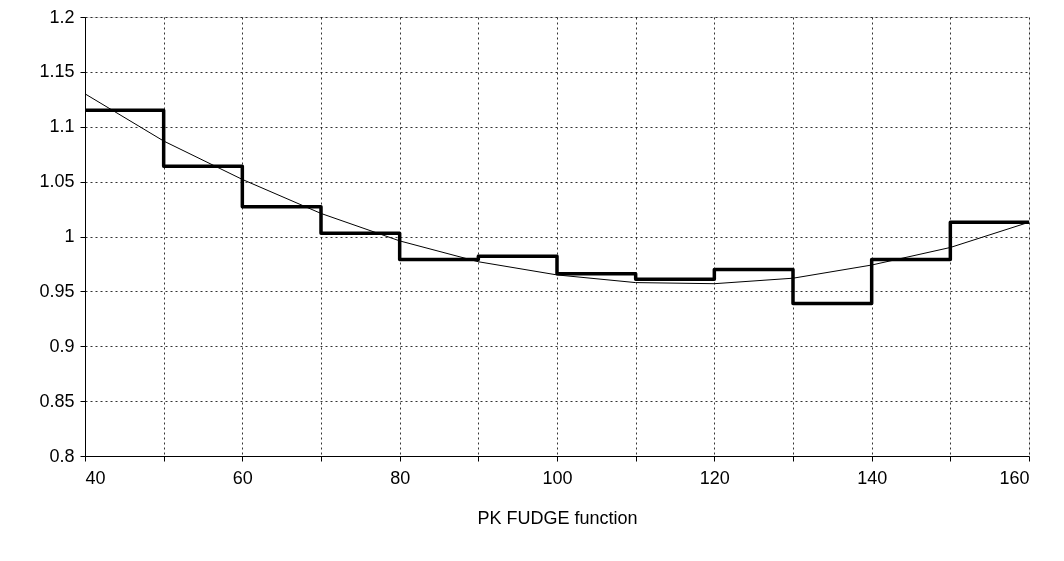 This screenshot has height=561, width=1064. What do you see at coordinates (62, 345) in the screenshot?
I see `y-tick-label: 0.9` at bounding box center [62, 345].